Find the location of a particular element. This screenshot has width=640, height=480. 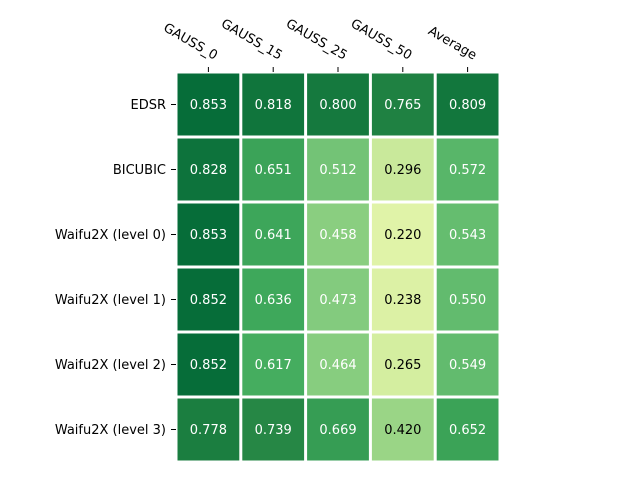

cell-value-label: 0.265 is located at coordinates (402, 365).